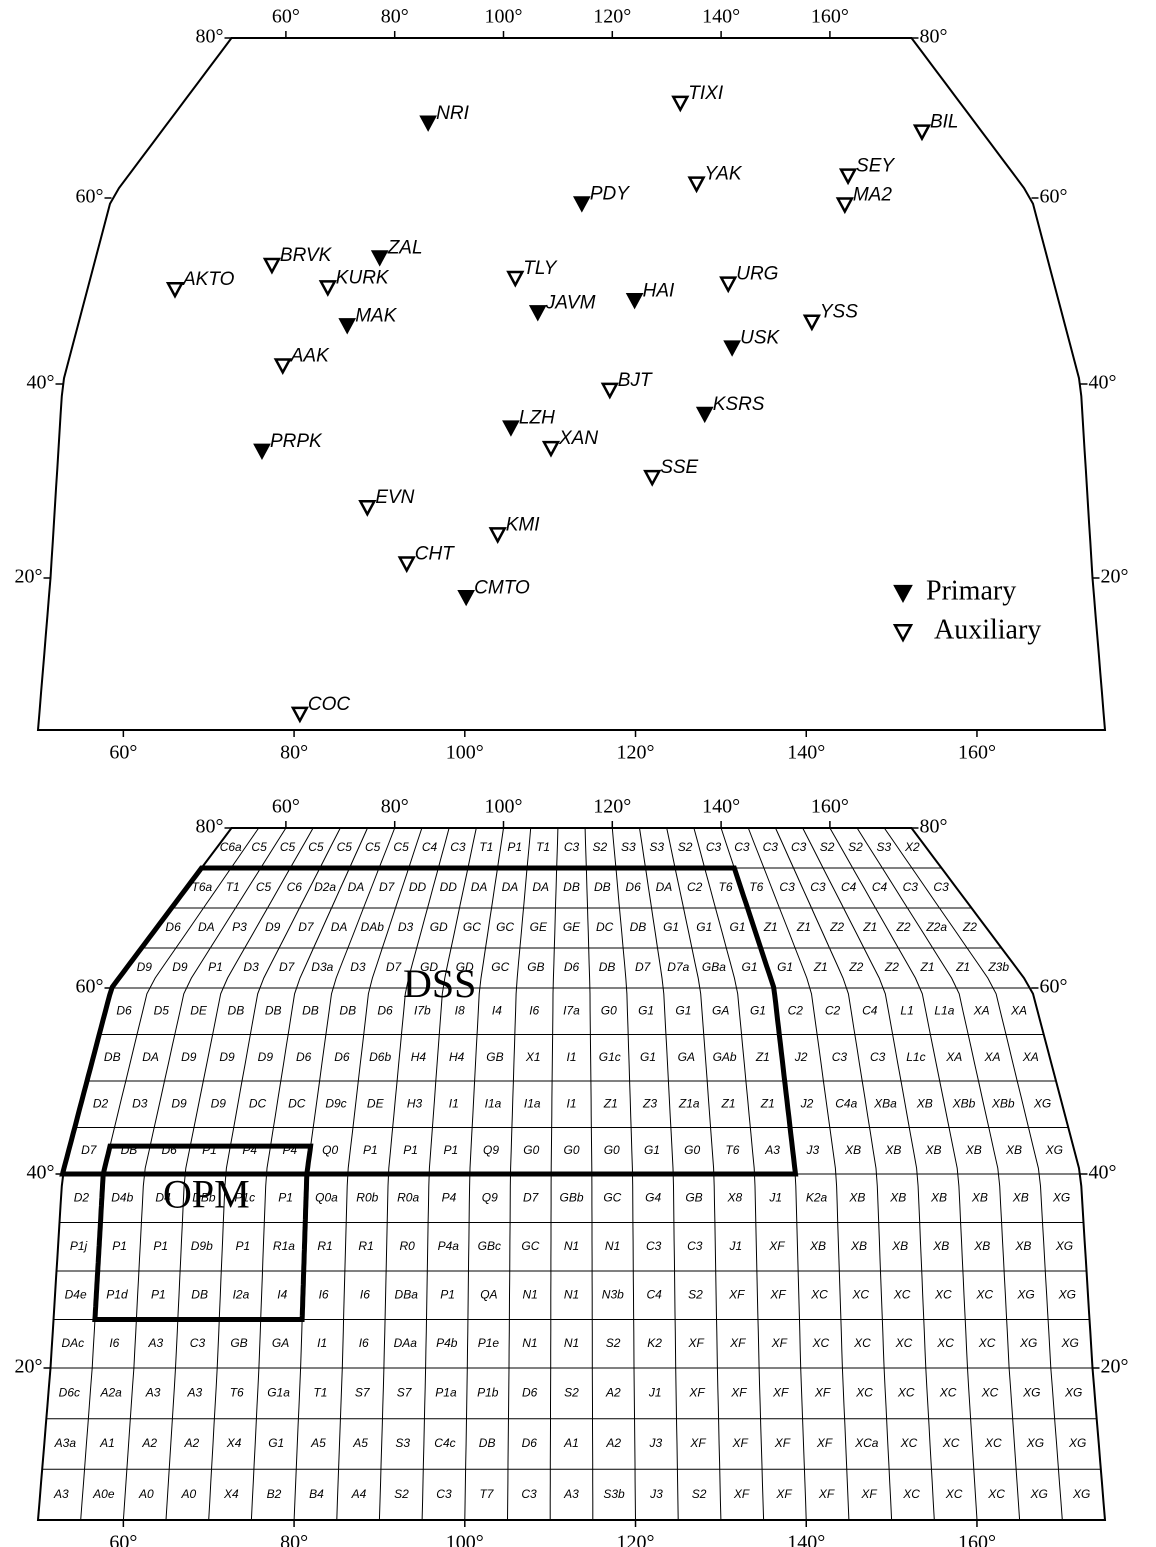 This screenshot has width=1156, height=1547. Describe the element at coordinates (435, 553) in the screenshot. I see `station-label: CHT` at that location.